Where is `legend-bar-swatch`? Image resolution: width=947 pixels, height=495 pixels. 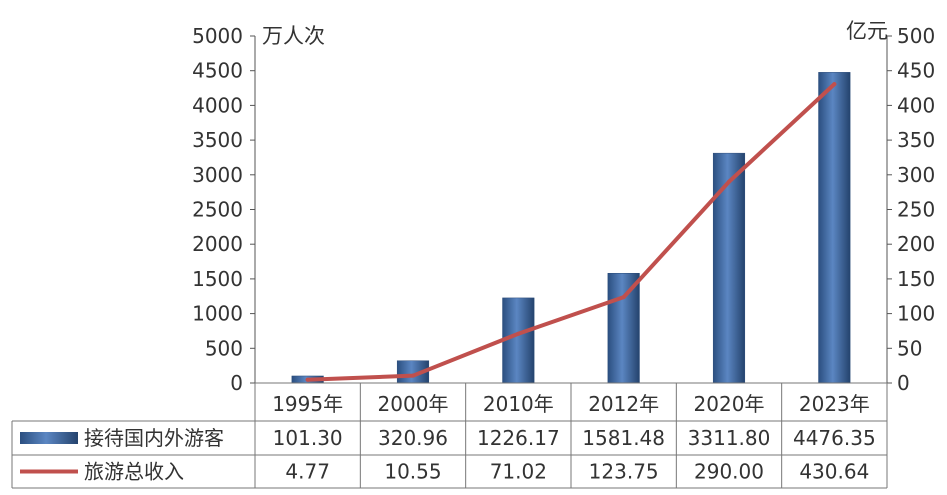 legend-bar-swatch is located at coordinates (49, 438).